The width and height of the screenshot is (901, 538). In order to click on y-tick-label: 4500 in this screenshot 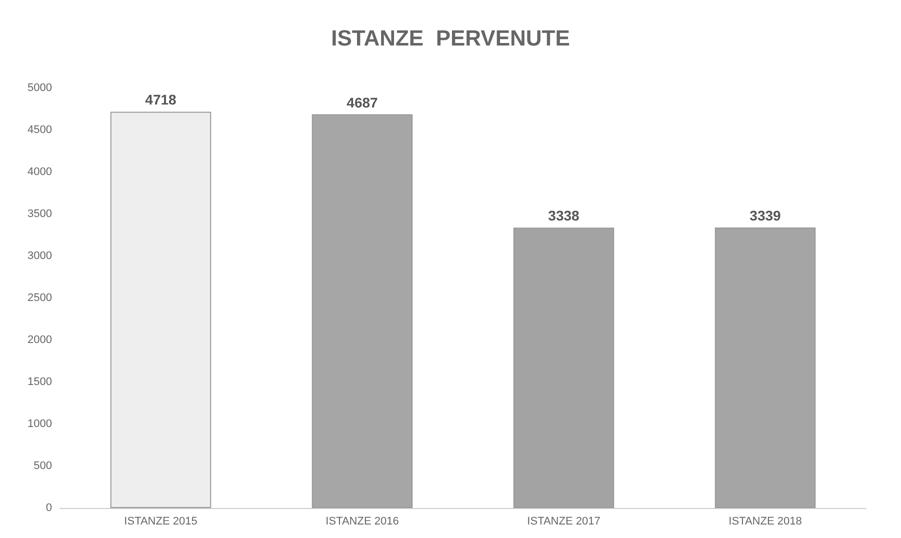, I will do `click(40, 130)`.